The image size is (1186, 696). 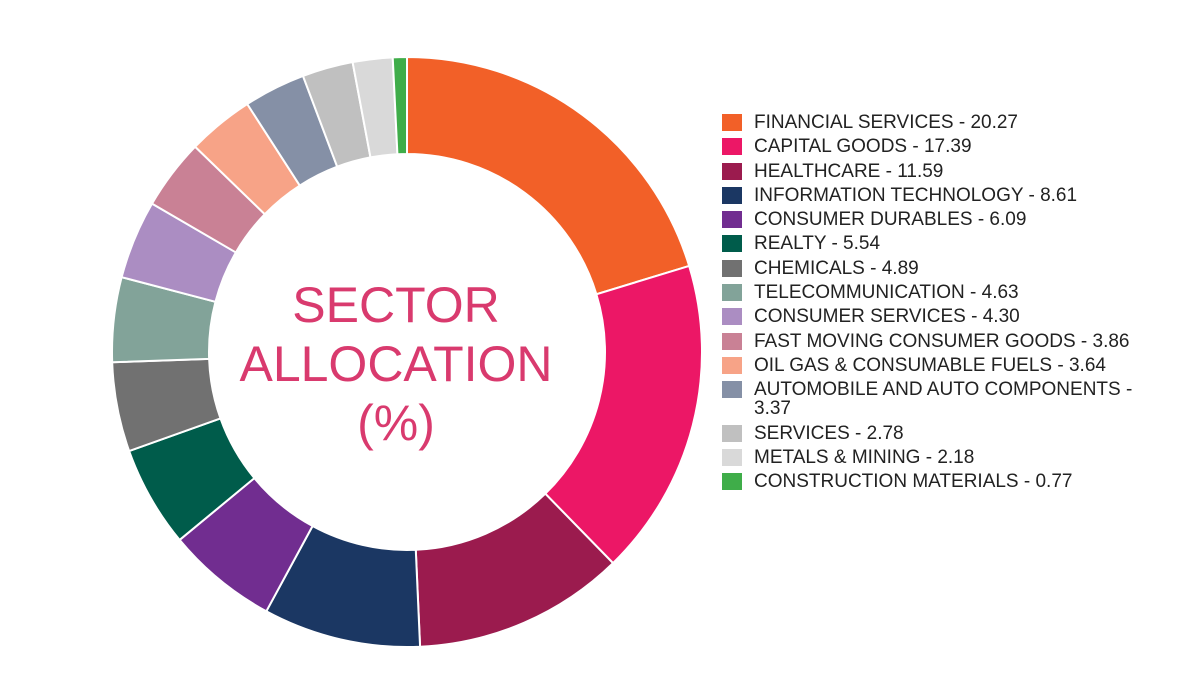 I want to click on legend-label: METALS & MINING - 2.18, so click(x=864, y=457).